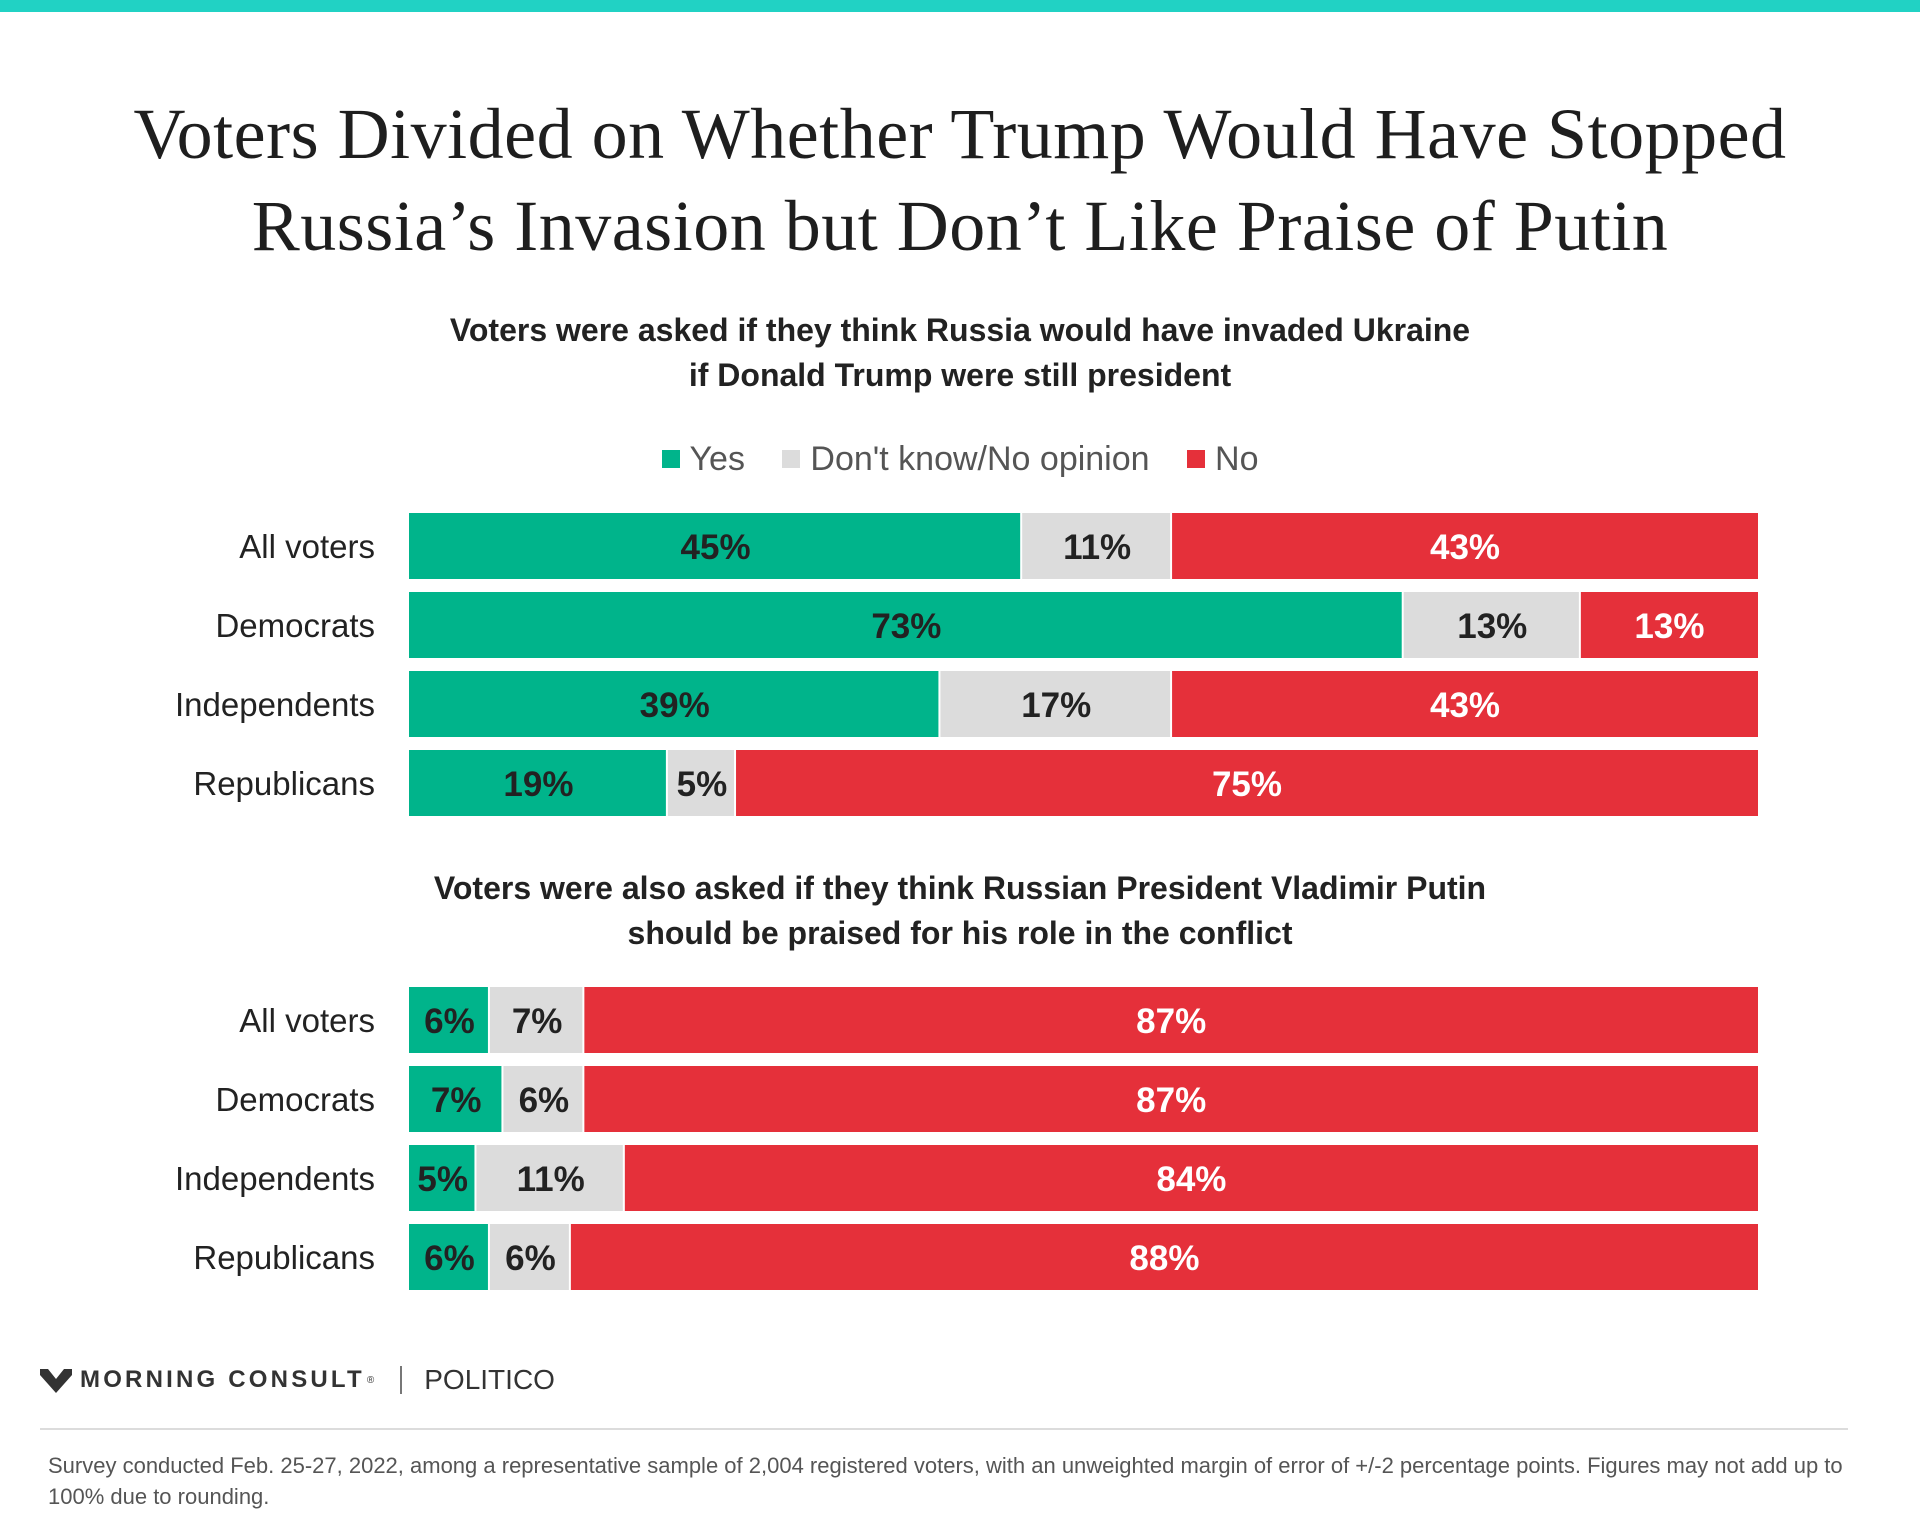  Describe the element at coordinates (980, 459) in the screenshot. I see `legend-label-dont-know: Don't know/No opinion` at that location.